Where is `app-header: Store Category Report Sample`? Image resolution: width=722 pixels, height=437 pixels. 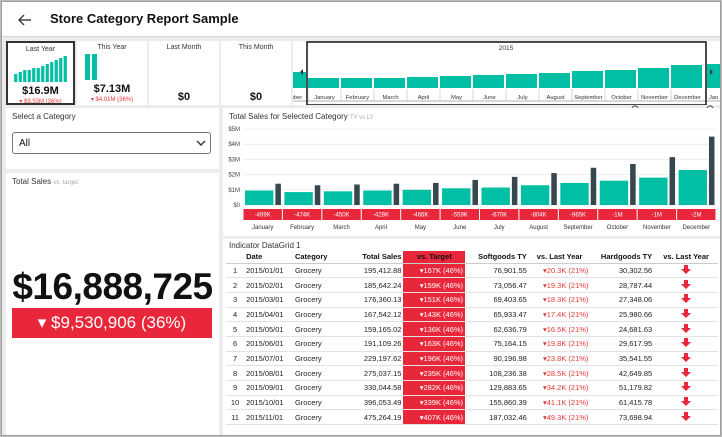 app-header: Store Category Report Sample is located at coordinates (361, 19).